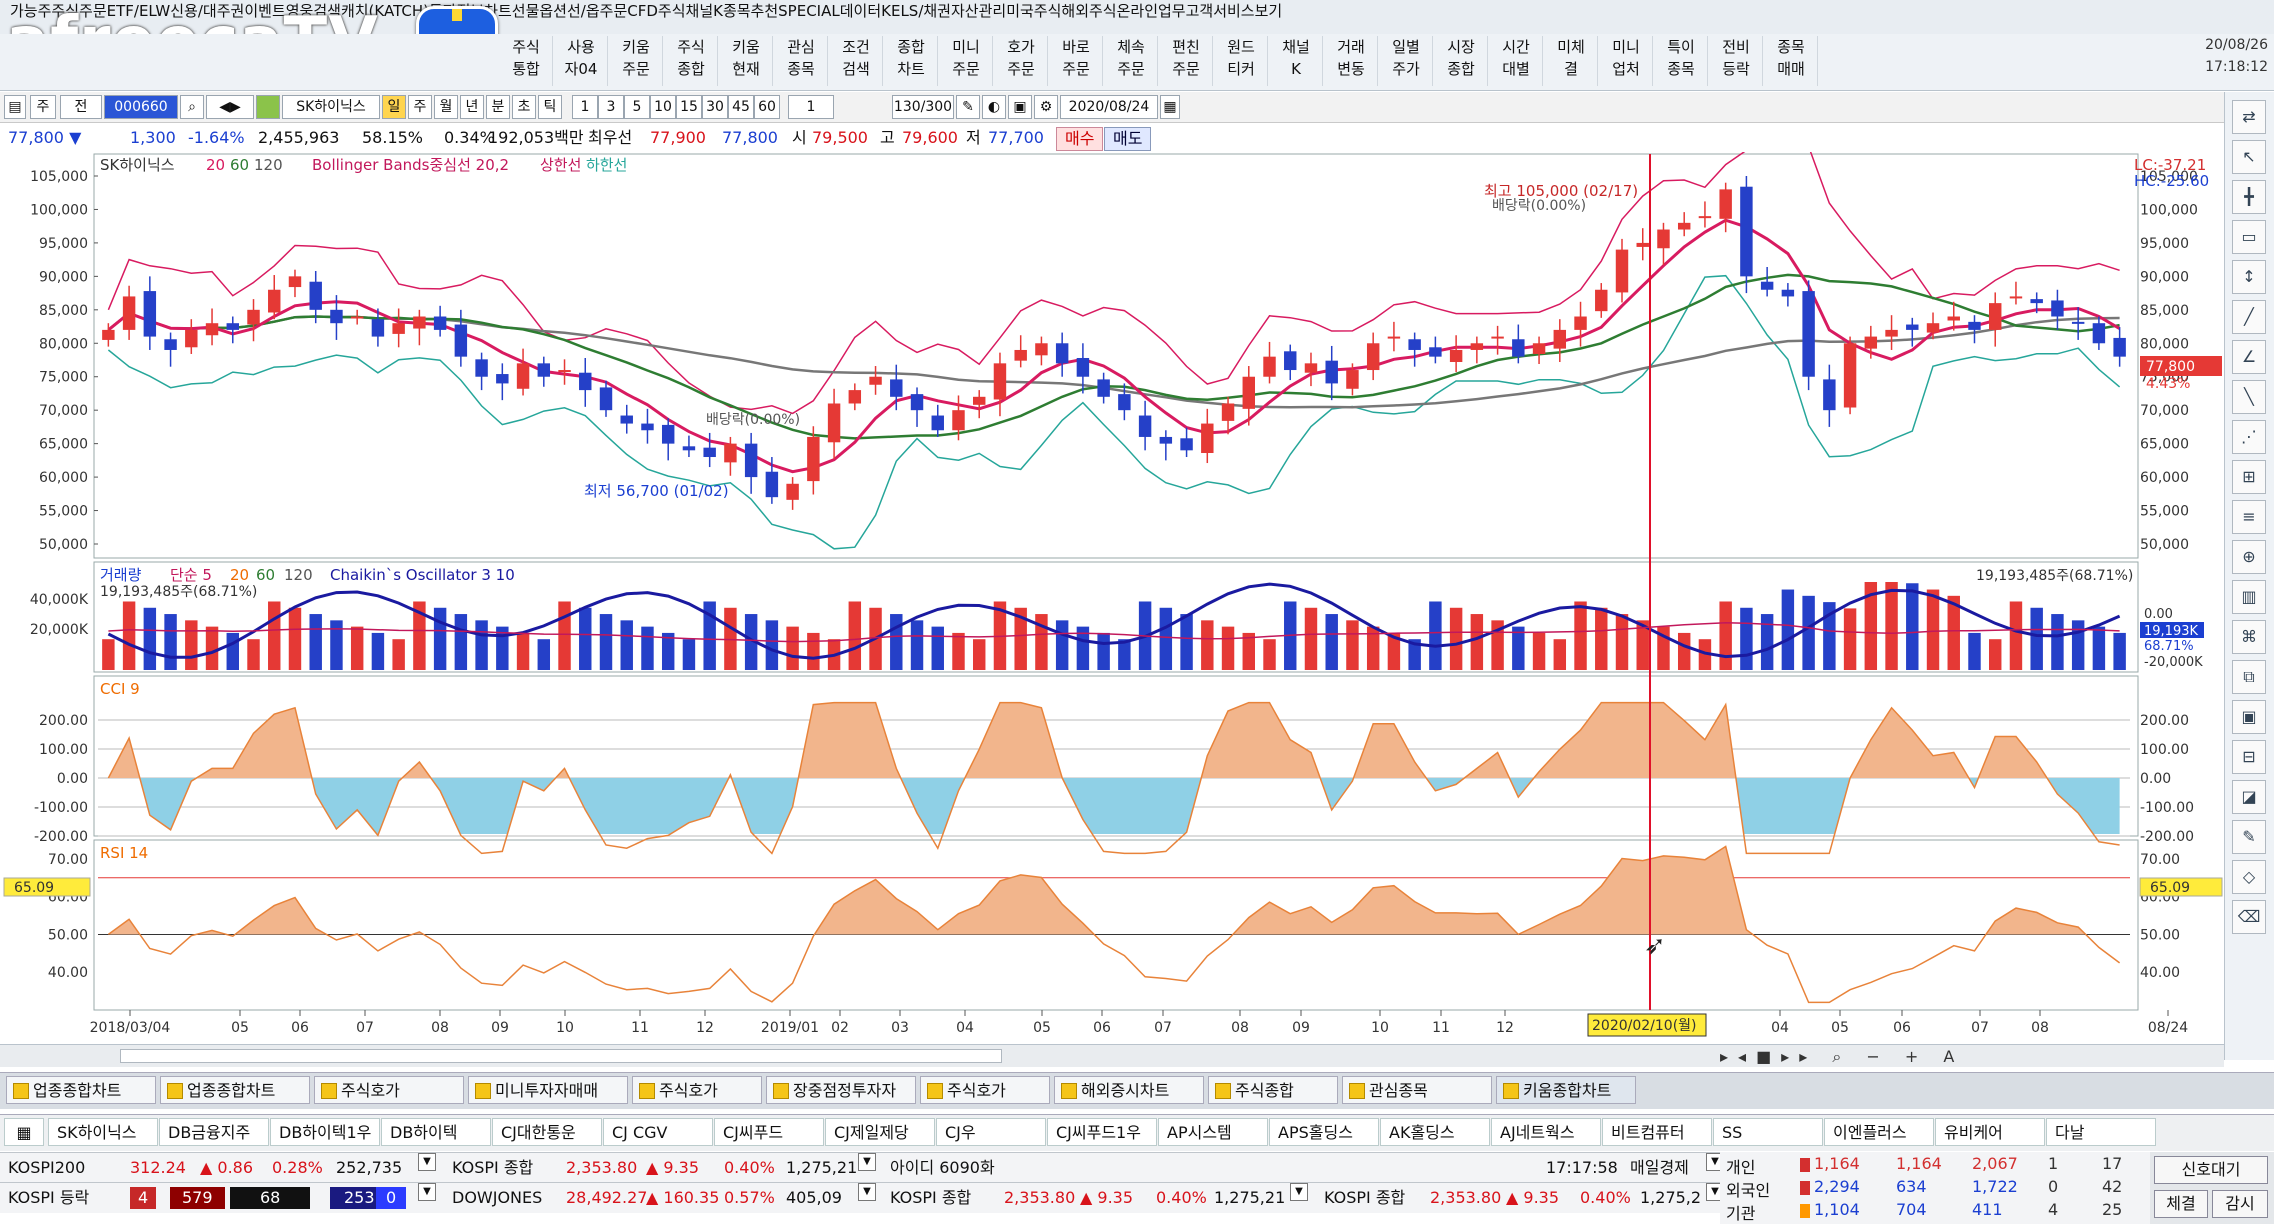 This screenshot has width=2274, height=1224. Describe the element at coordinates (1681, 61) in the screenshot. I see `toolbar-button-21: 특이 종목` at that location.